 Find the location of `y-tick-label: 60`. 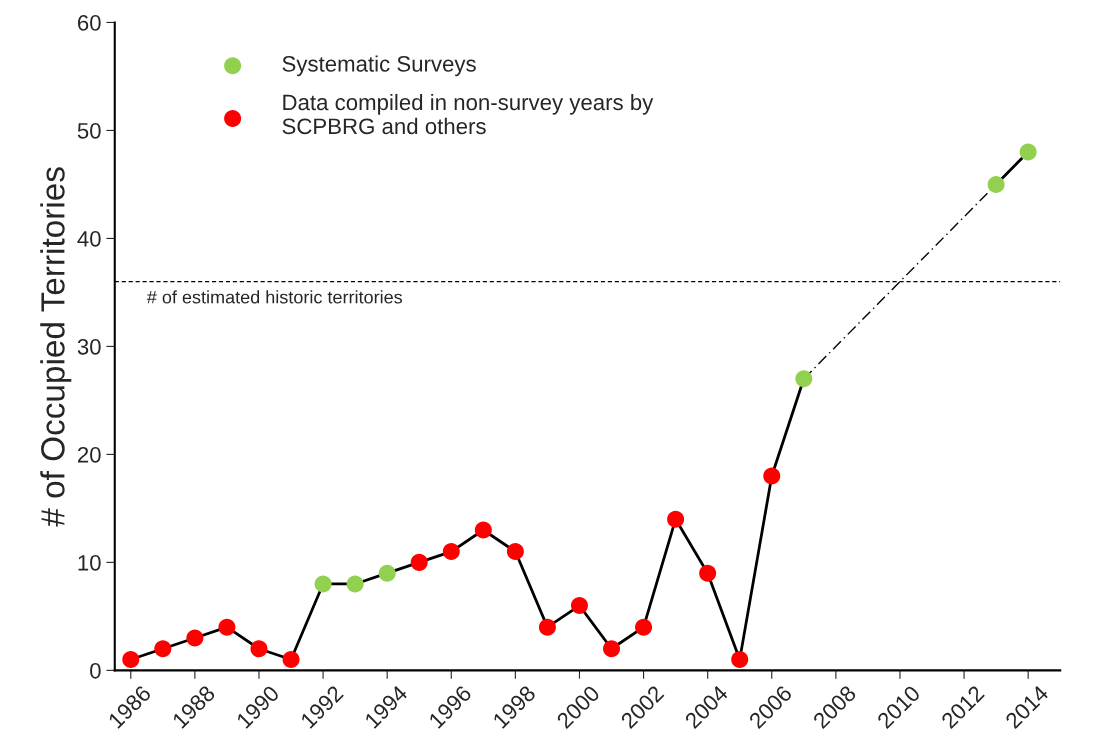

y-tick-label: 60 is located at coordinates (89, 23).